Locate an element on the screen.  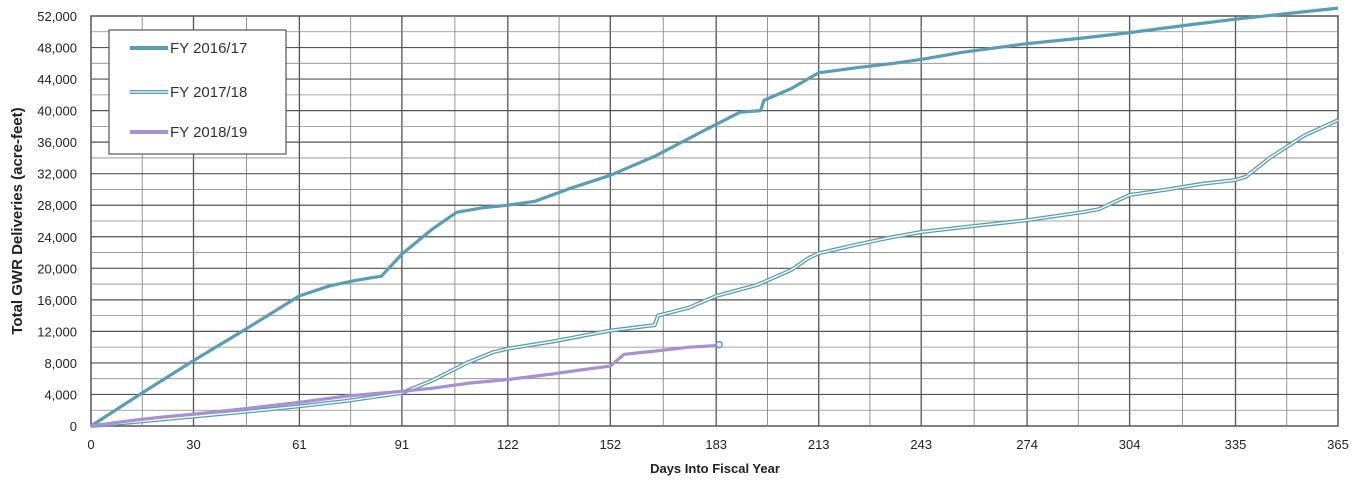
x-tick-label: 122 is located at coordinates (508, 444).